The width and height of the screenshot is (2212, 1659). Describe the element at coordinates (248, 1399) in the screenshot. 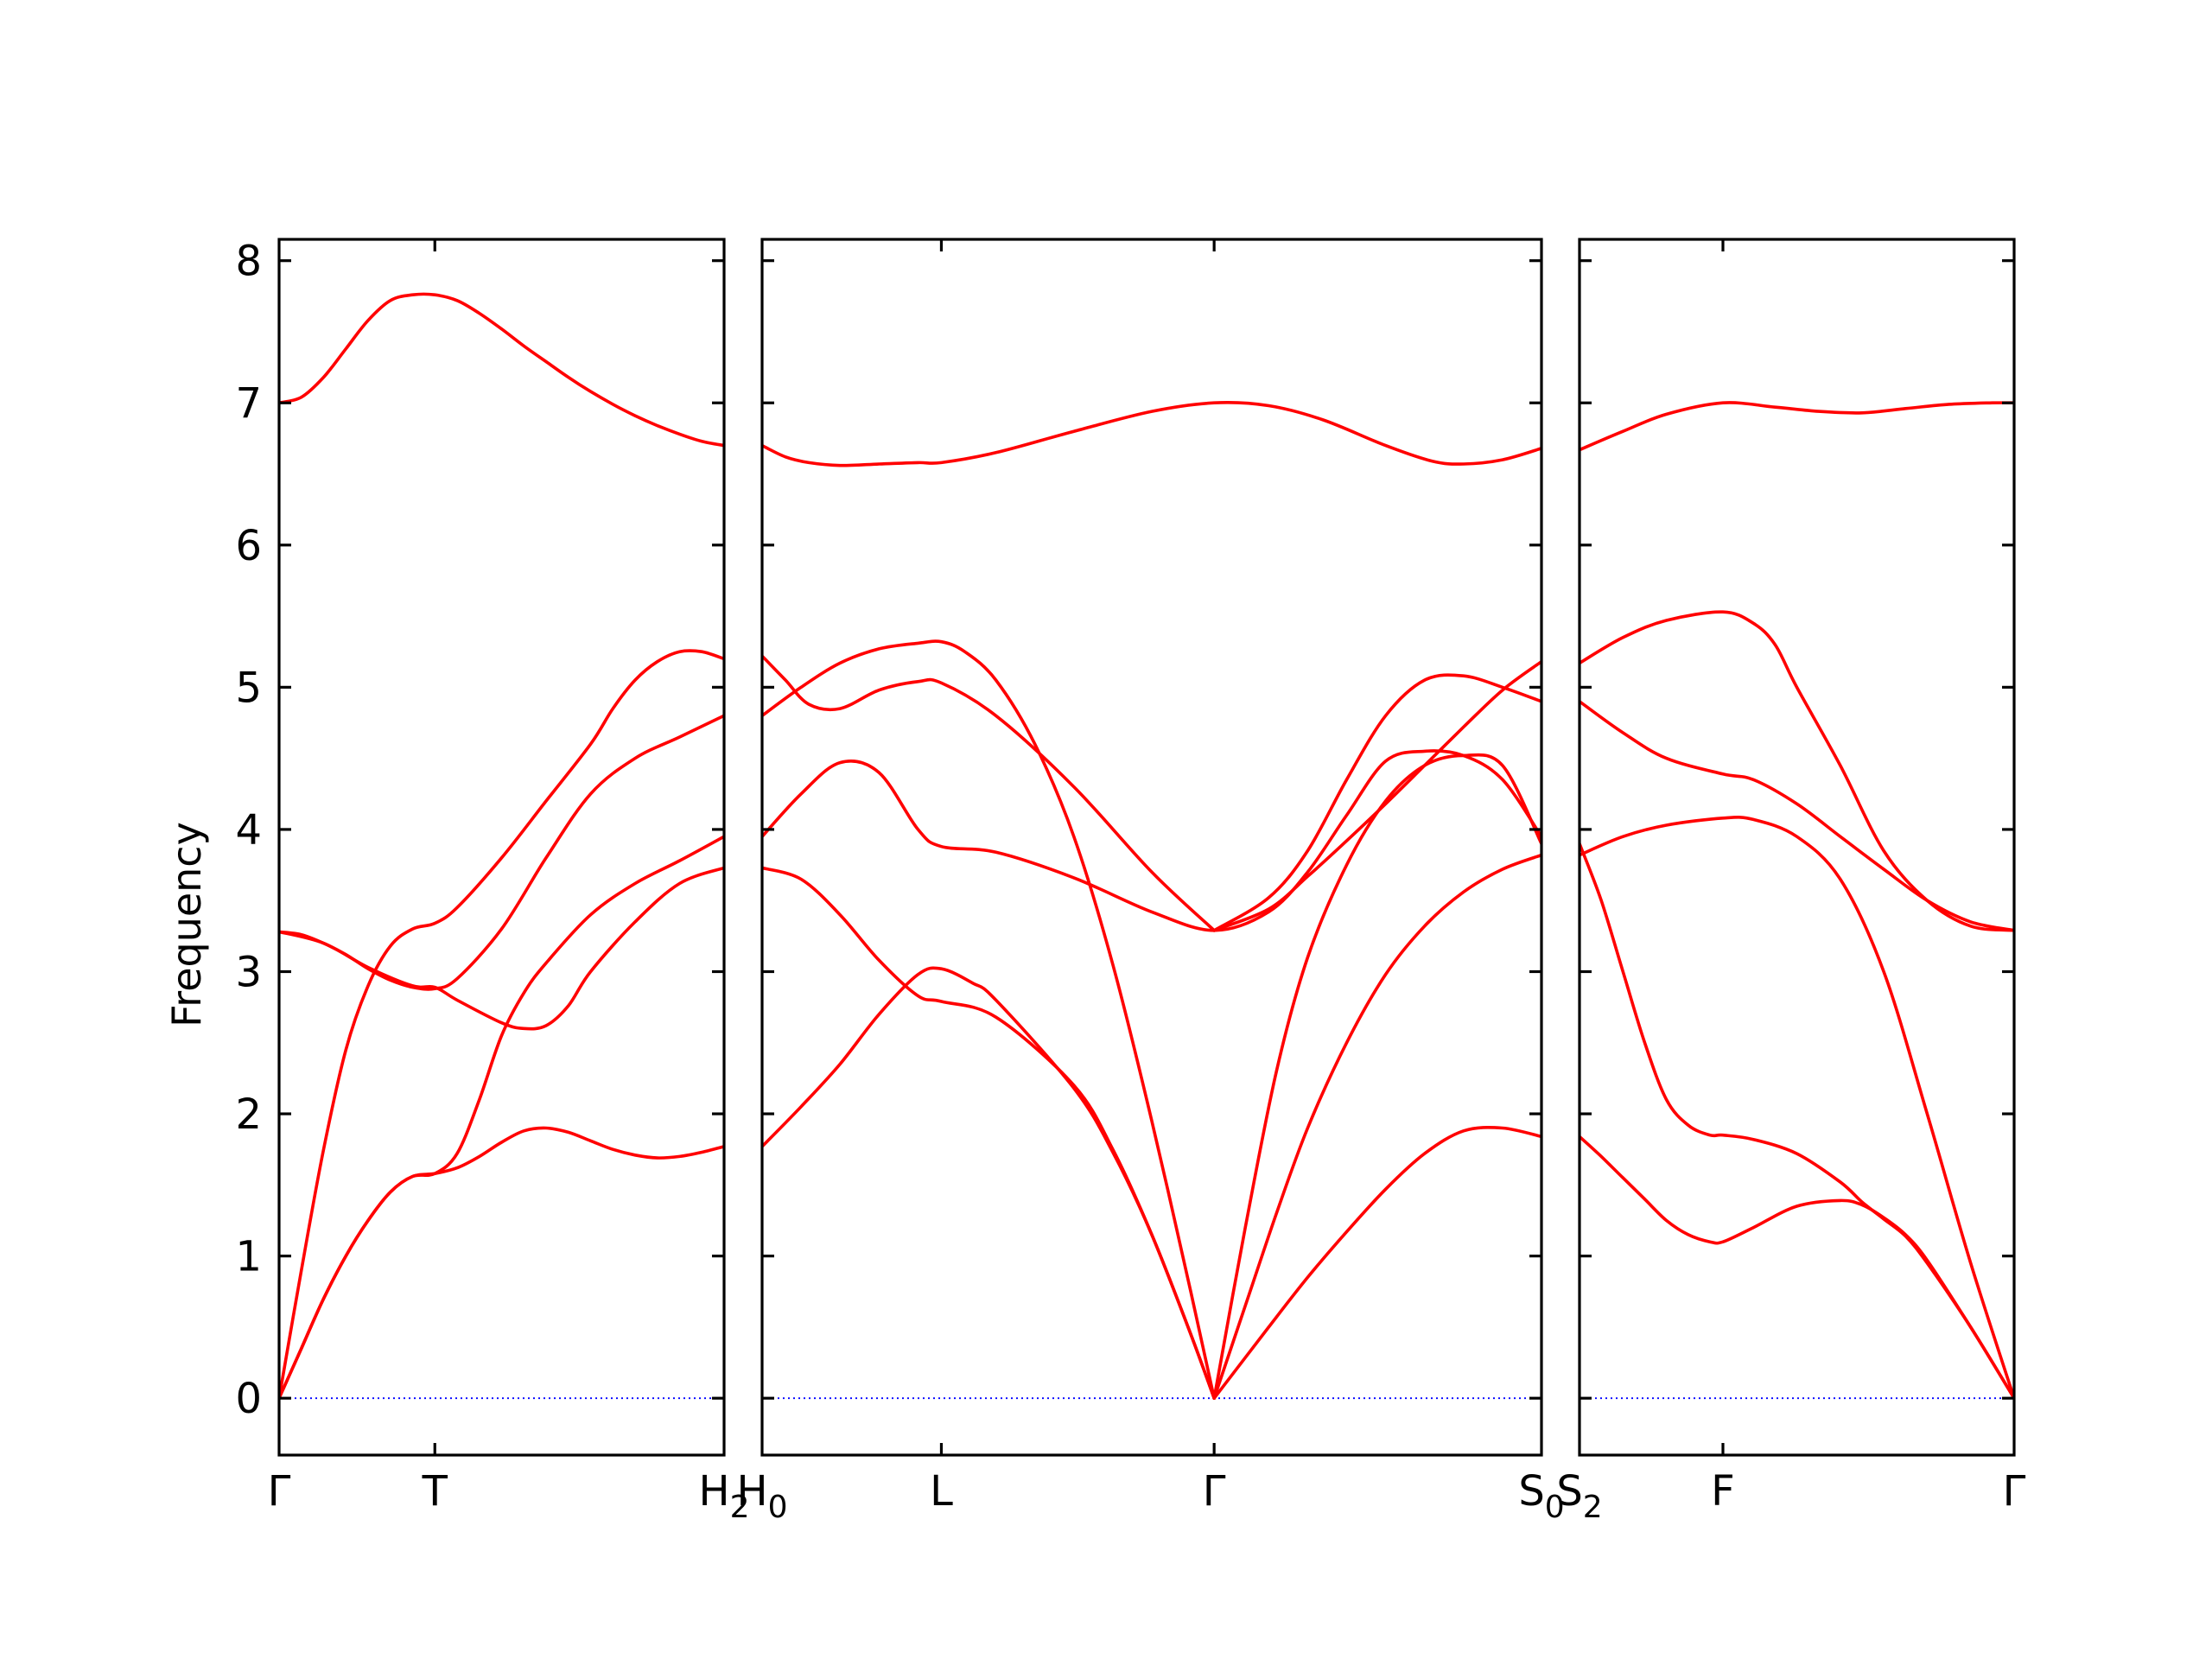

I see `y-tick-label: 0` at that location.